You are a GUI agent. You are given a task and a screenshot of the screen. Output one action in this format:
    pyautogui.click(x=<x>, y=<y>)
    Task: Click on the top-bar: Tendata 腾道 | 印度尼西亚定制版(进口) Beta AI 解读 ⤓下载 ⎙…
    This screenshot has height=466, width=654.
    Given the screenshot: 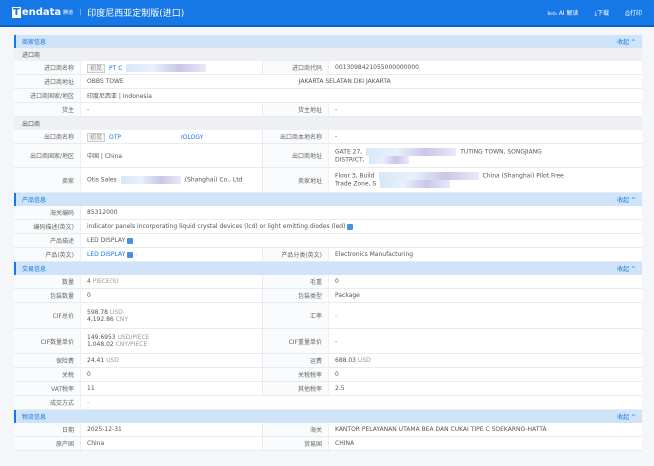 What is the action you would take?
    pyautogui.click(x=327, y=13)
    